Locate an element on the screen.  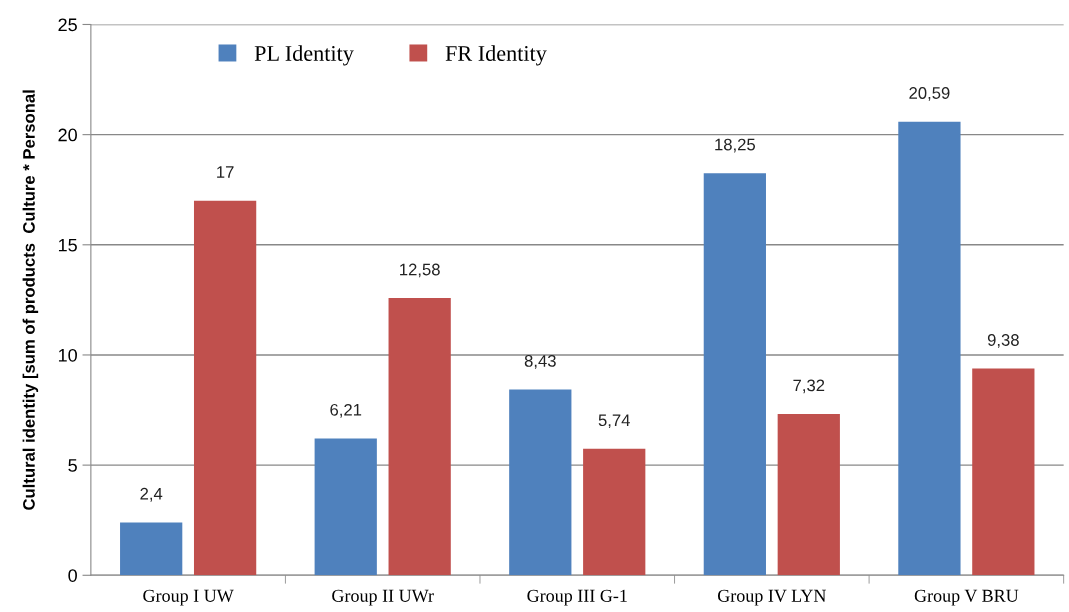
y-axis-title: Cultural identity [sum of products Culture * Personal is located at coordinates (30, 300).